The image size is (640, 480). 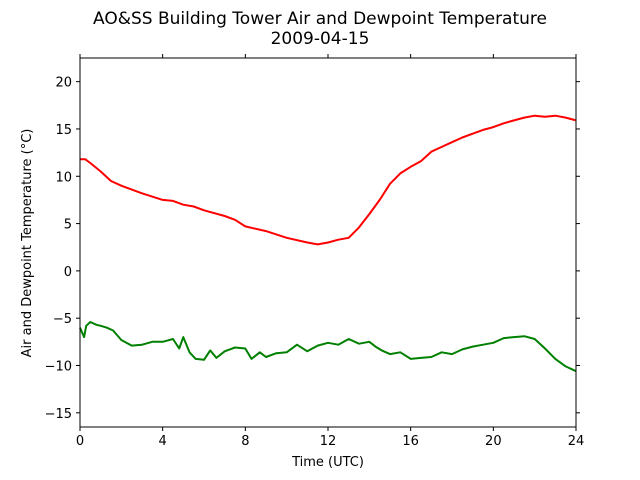 What do you see at coordinates (327, 462) in the screenshot?
I see `x-axis-label: Time (UTC)` at bounding box center [327, 462].